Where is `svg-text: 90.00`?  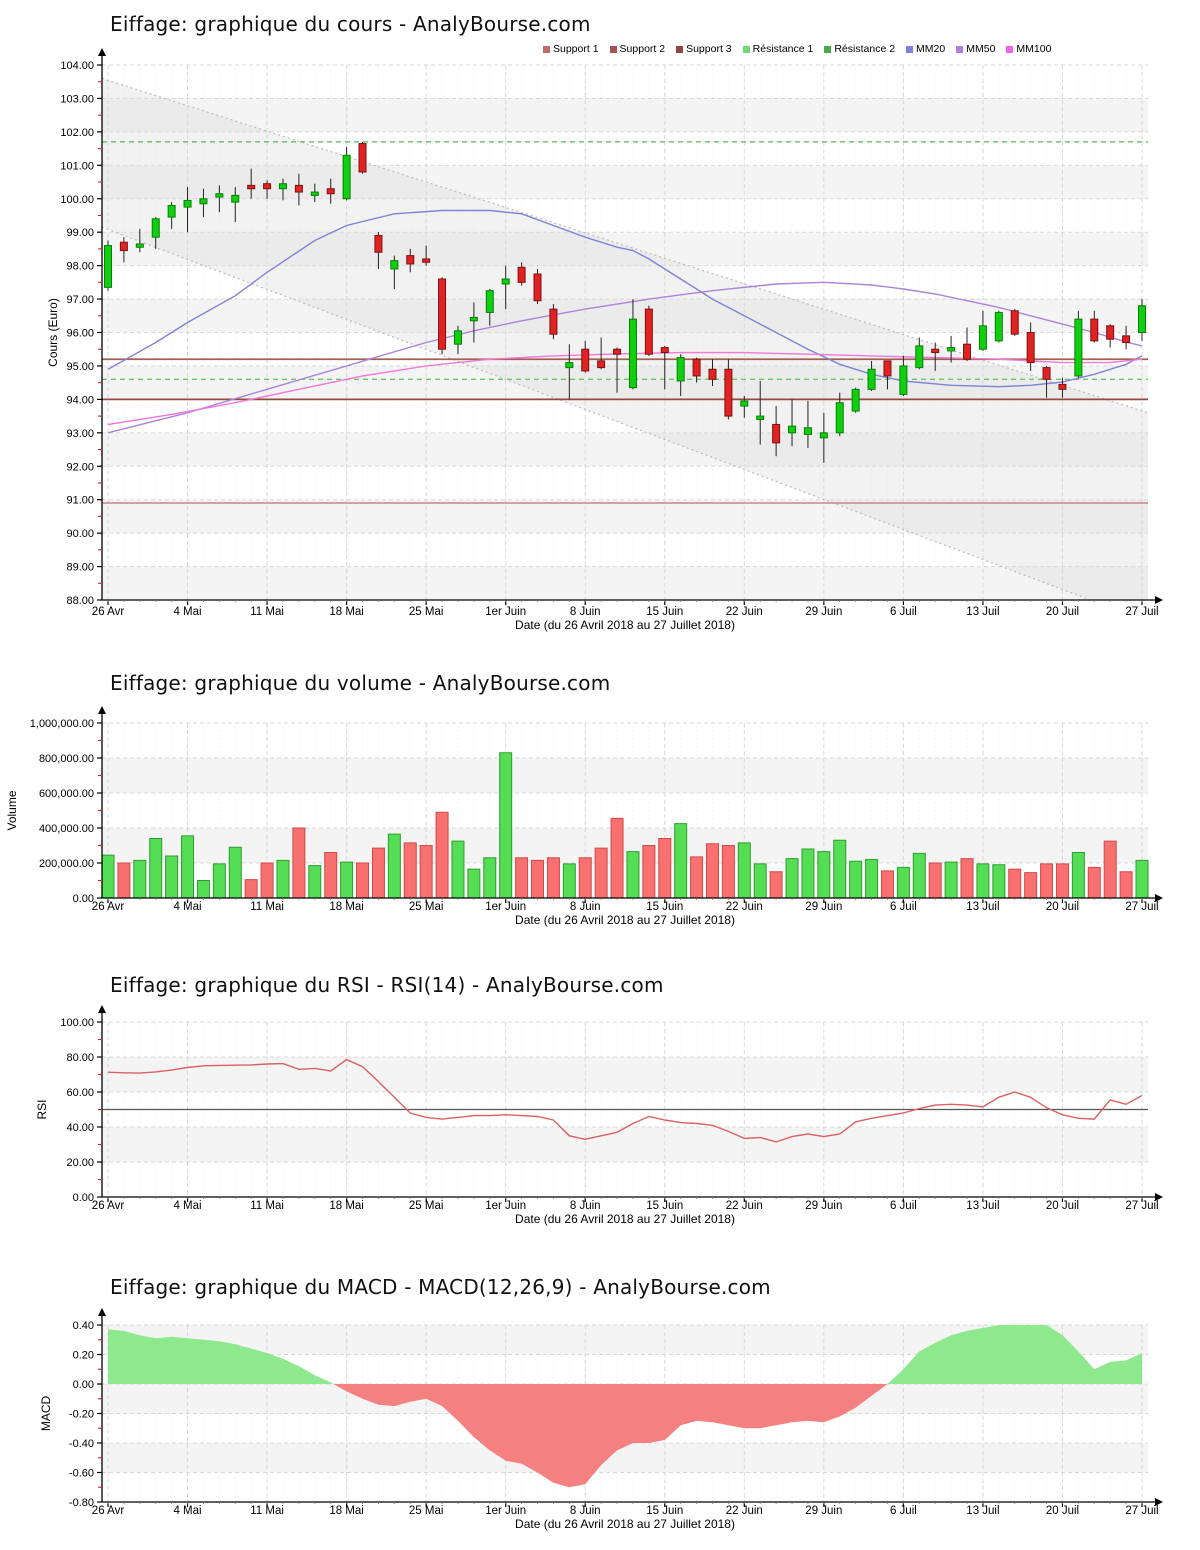
svg-text: 90.00 is located at coordinates (80, 534).